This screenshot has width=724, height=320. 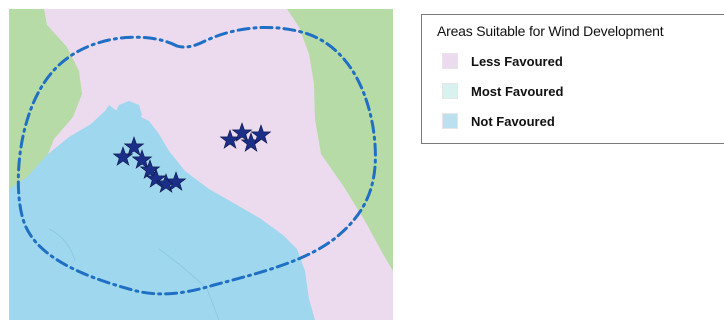 I want to click on legend-label: Most Favoured, so click(x=517, y=91).